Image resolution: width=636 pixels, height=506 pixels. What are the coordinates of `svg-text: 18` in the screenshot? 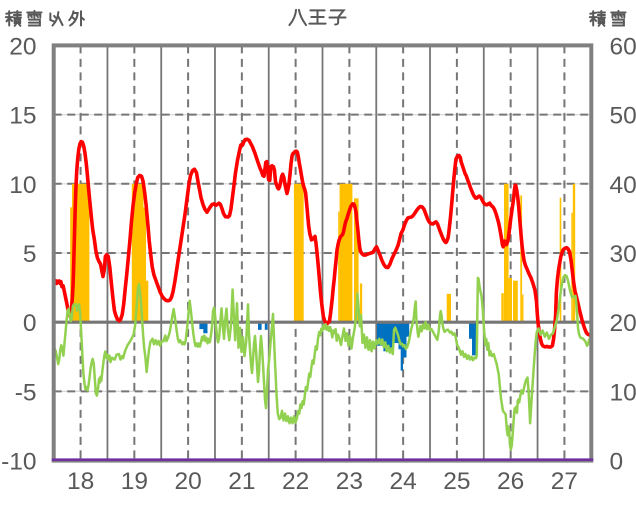 It's located at (80, 481).